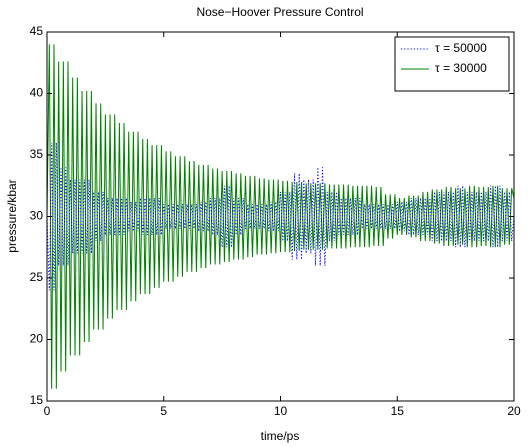 This screenshot has width=528, height=447. What do you see at coordinates (398, 411) in the screenshot?
I see `x-tick-label: 15` at bounding box center [398, 411].